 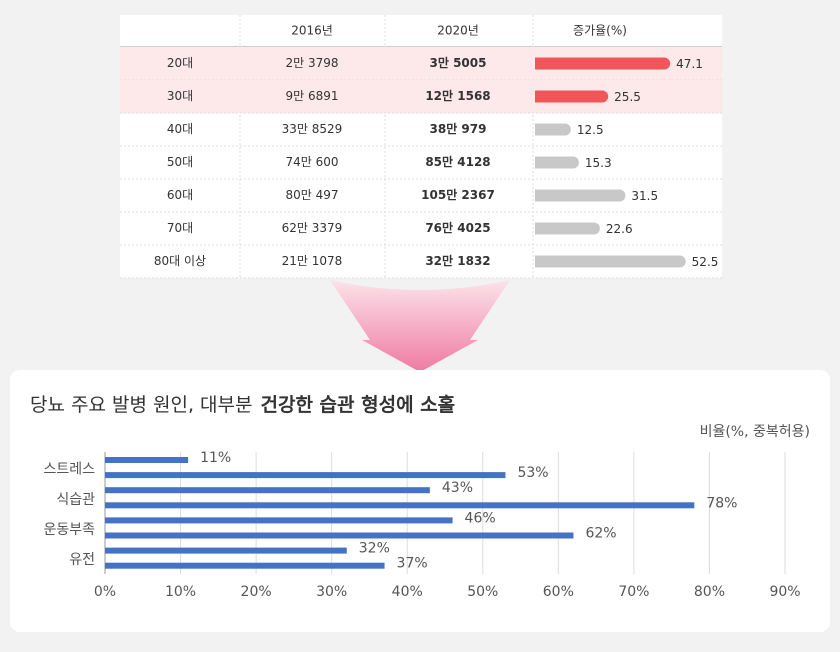 I want to click on y-tick-label: 스트레스, so click(x=69, y=470).